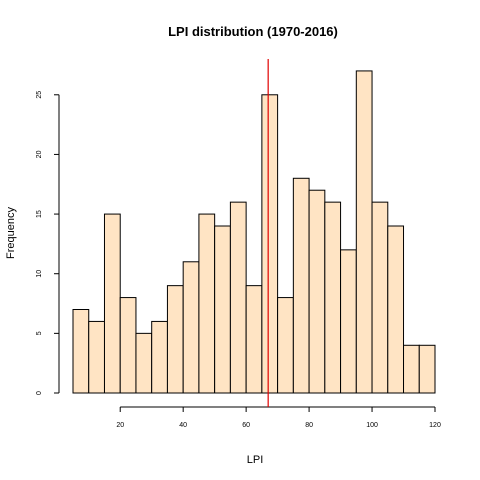 The height and width of the screenshot is (480, 480). Describe the element at coordinates (39, 95) in the screenshot. I see `y-tick-label: 25` at that location.